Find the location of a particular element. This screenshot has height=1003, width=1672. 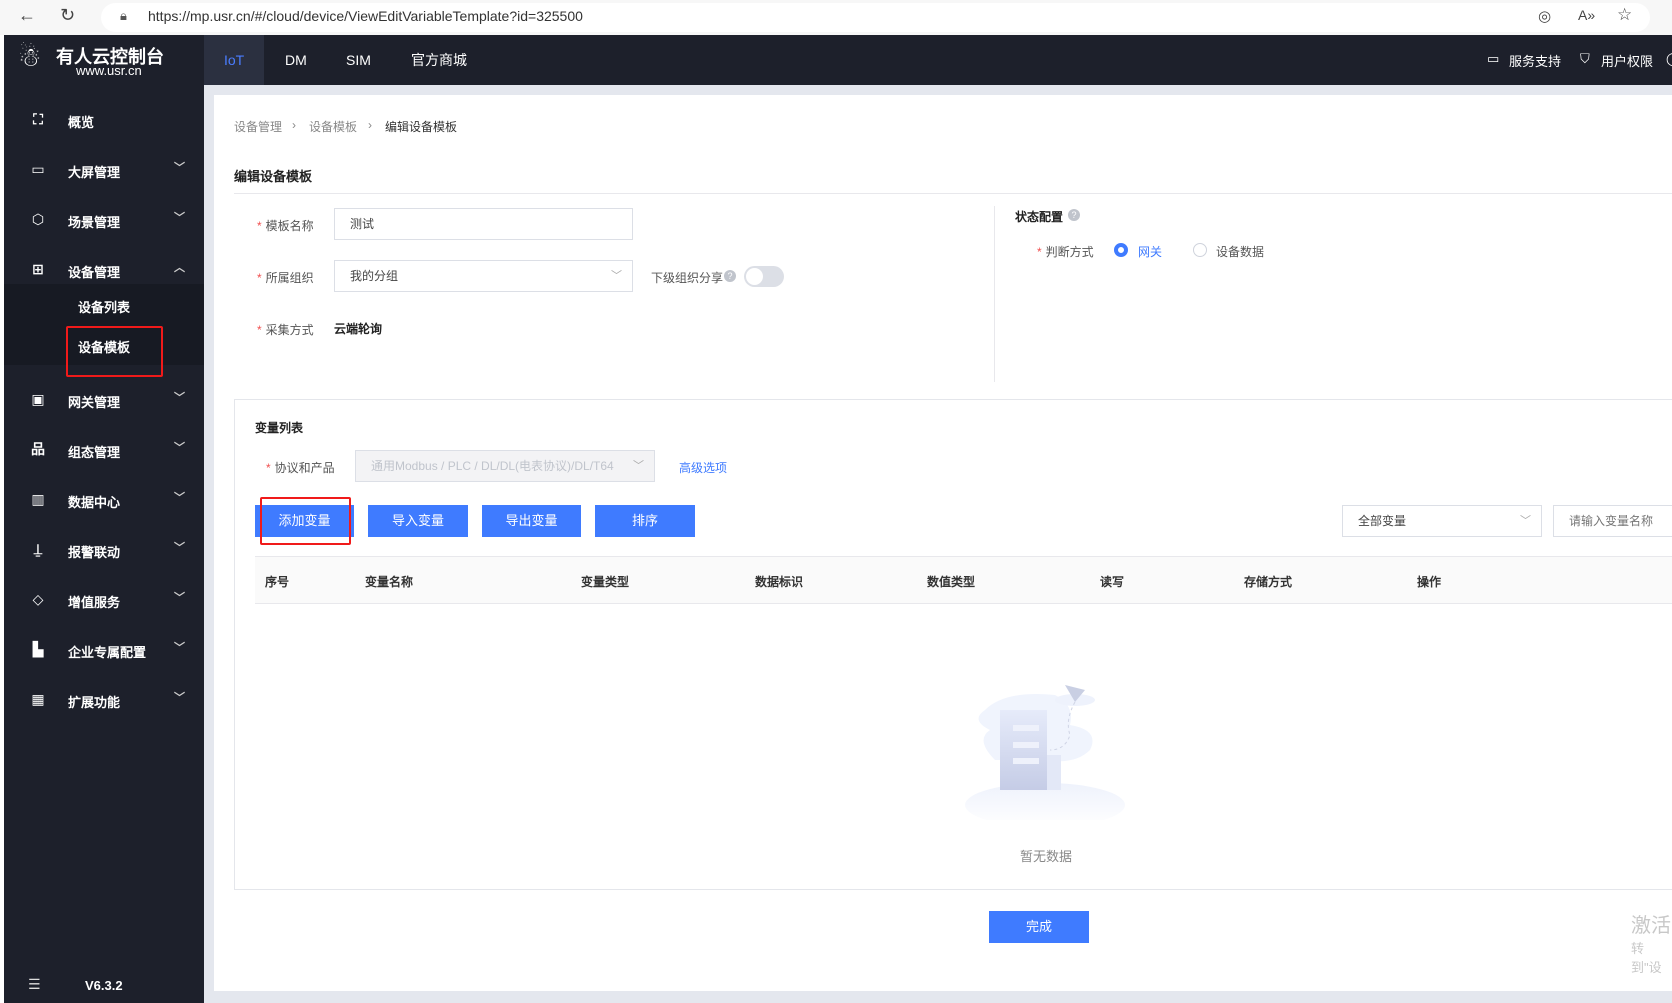

sidebar is located at coordinates (104, 544).